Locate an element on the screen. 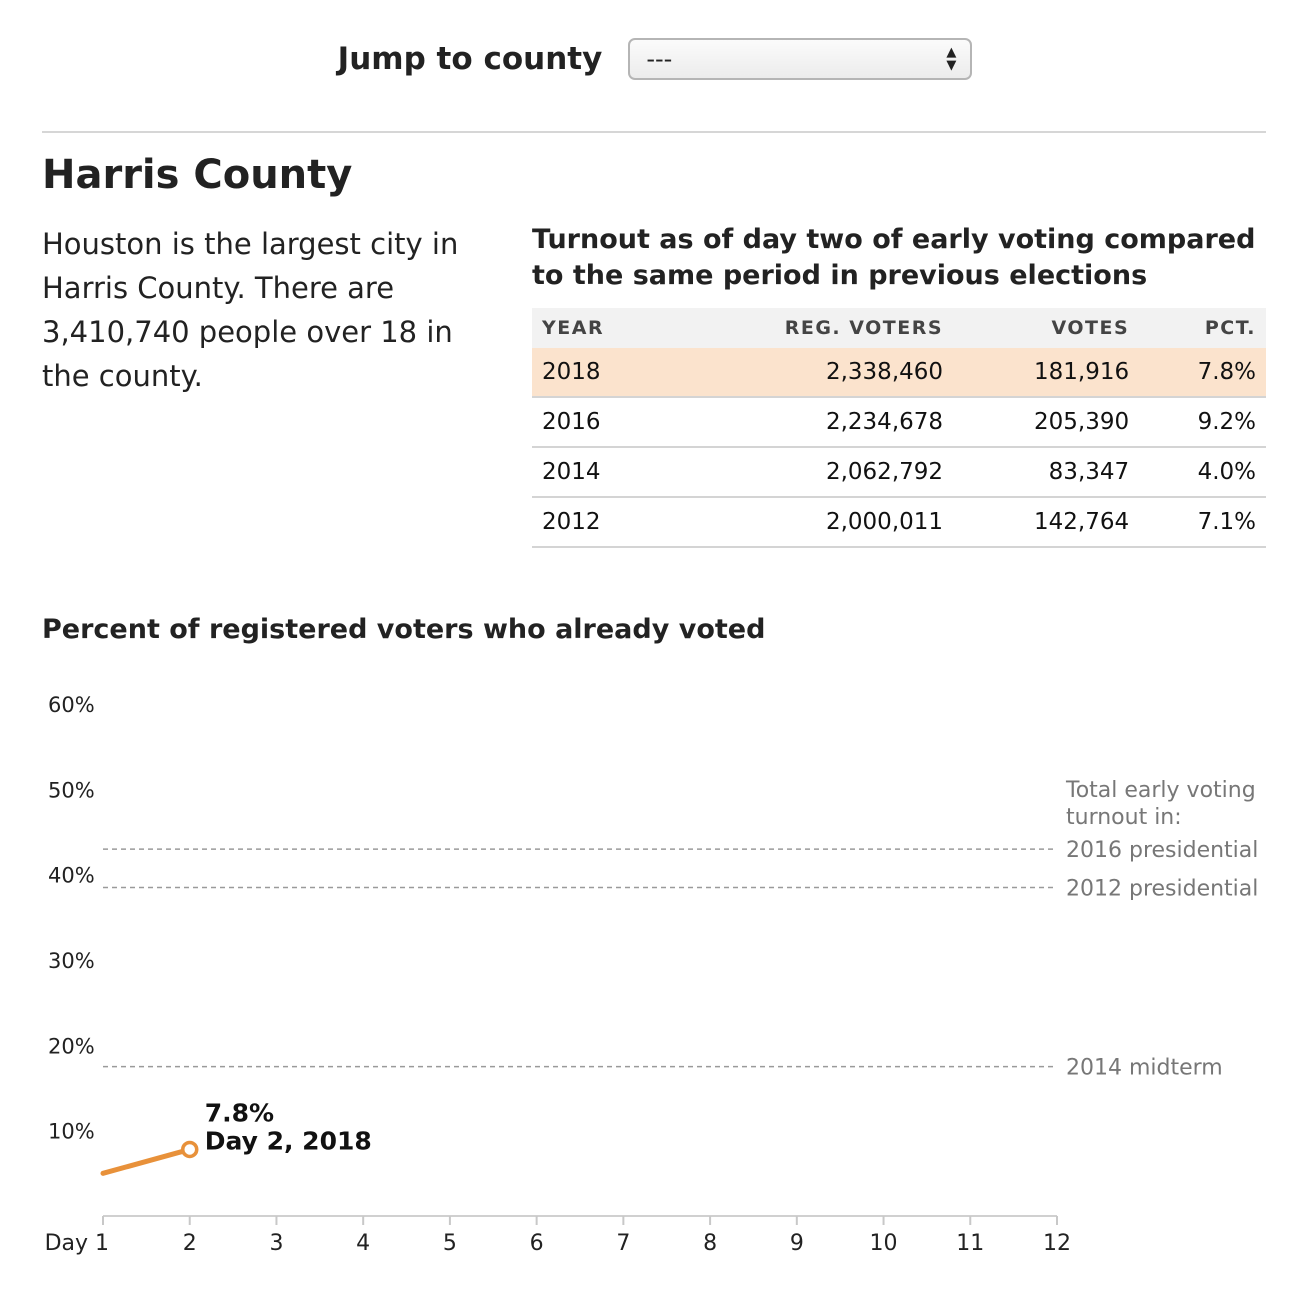  data-point is located at coordinates (189, 1149).